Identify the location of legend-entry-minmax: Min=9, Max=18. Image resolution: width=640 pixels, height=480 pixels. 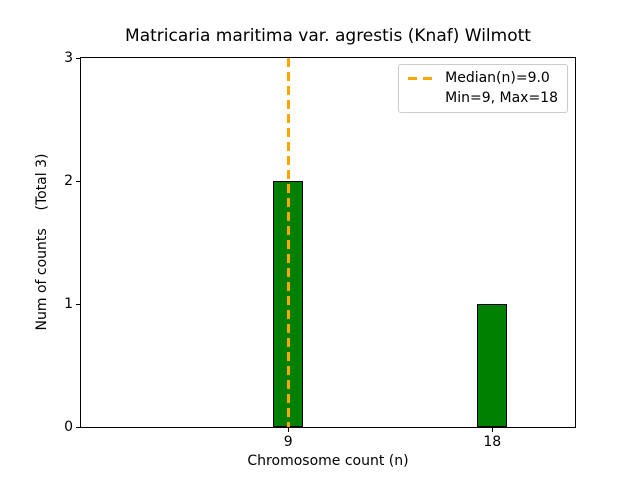
(483, 98).